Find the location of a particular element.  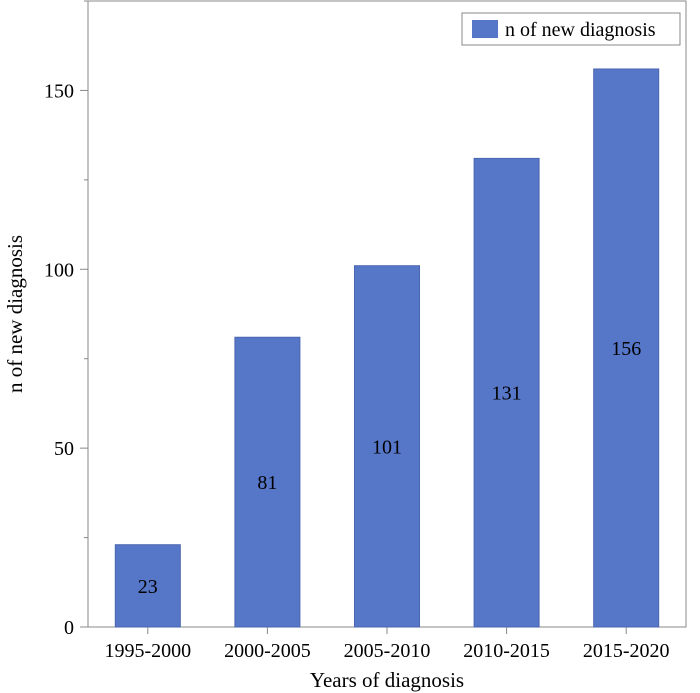

x-tick-label: 2000-2005 is located at coordinates (267, 651).